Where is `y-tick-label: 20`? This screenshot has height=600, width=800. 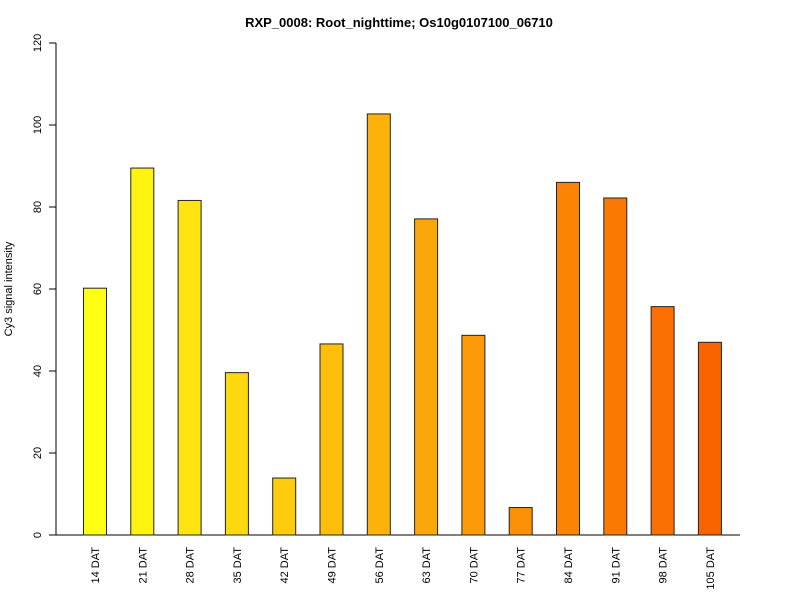
y-tick-label: 20 is located at coordinates (38, 453).